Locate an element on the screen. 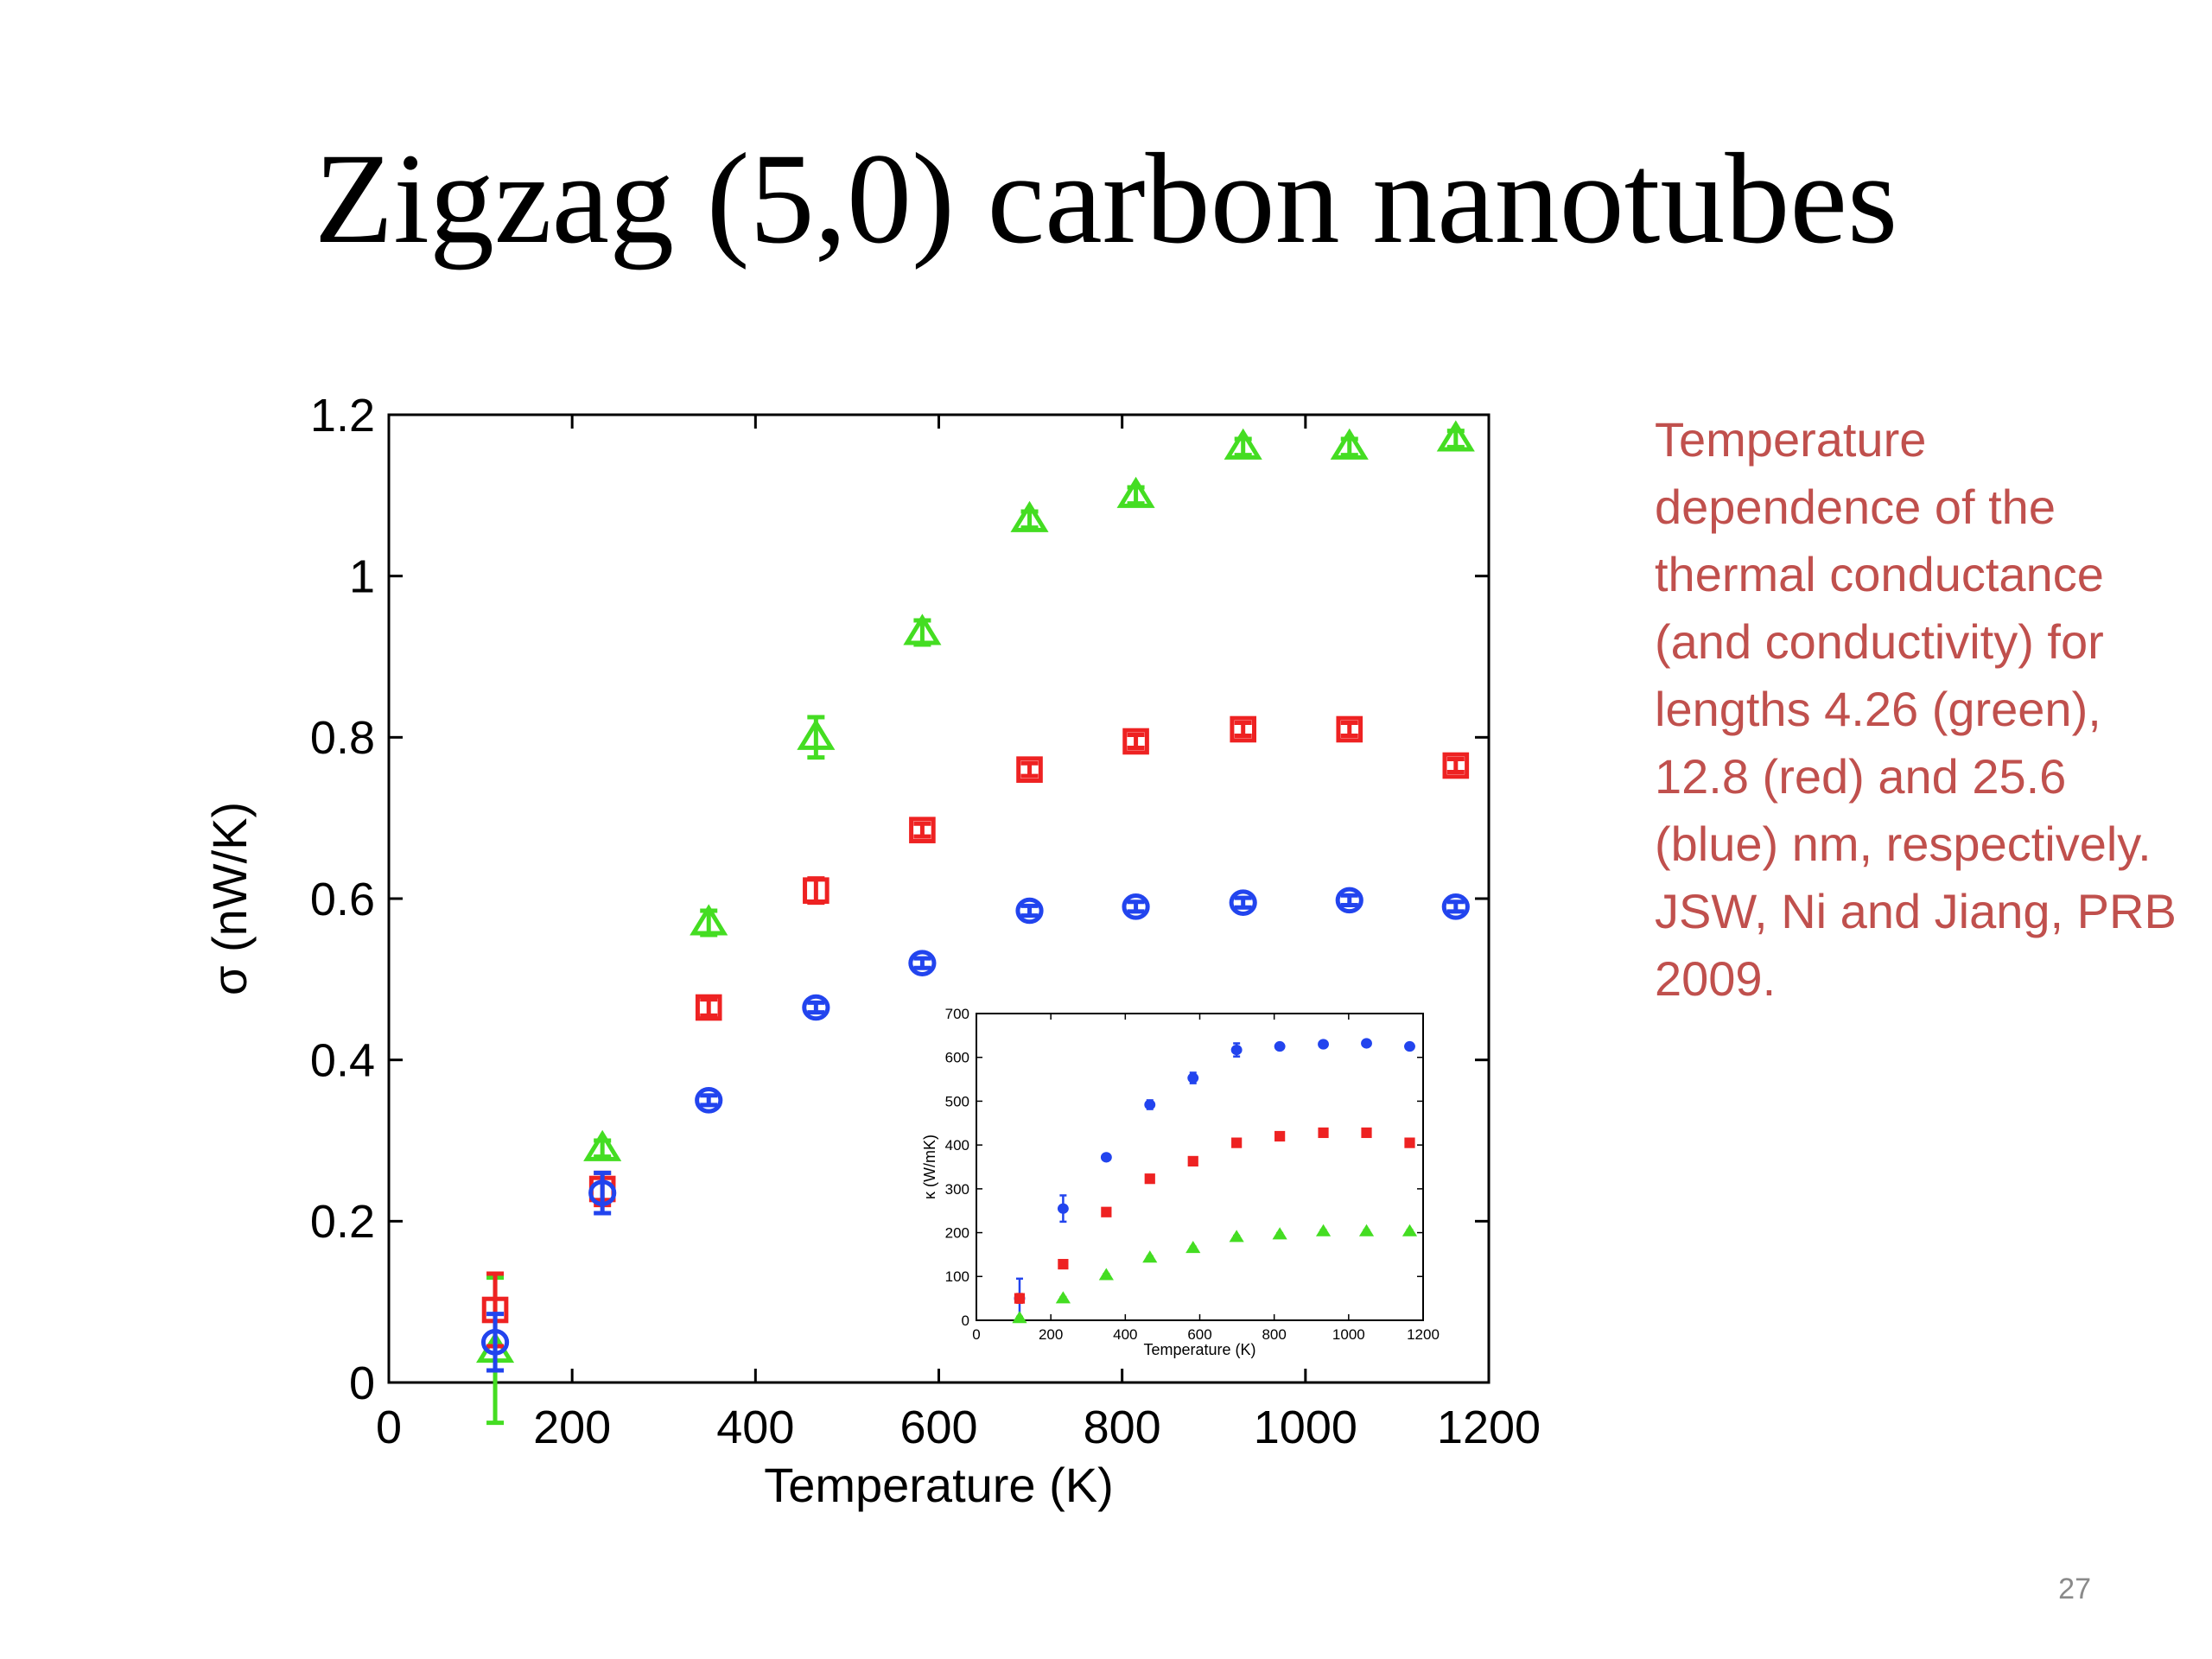  main-y-tick-label: 1 is located at coordinates (362, 577).